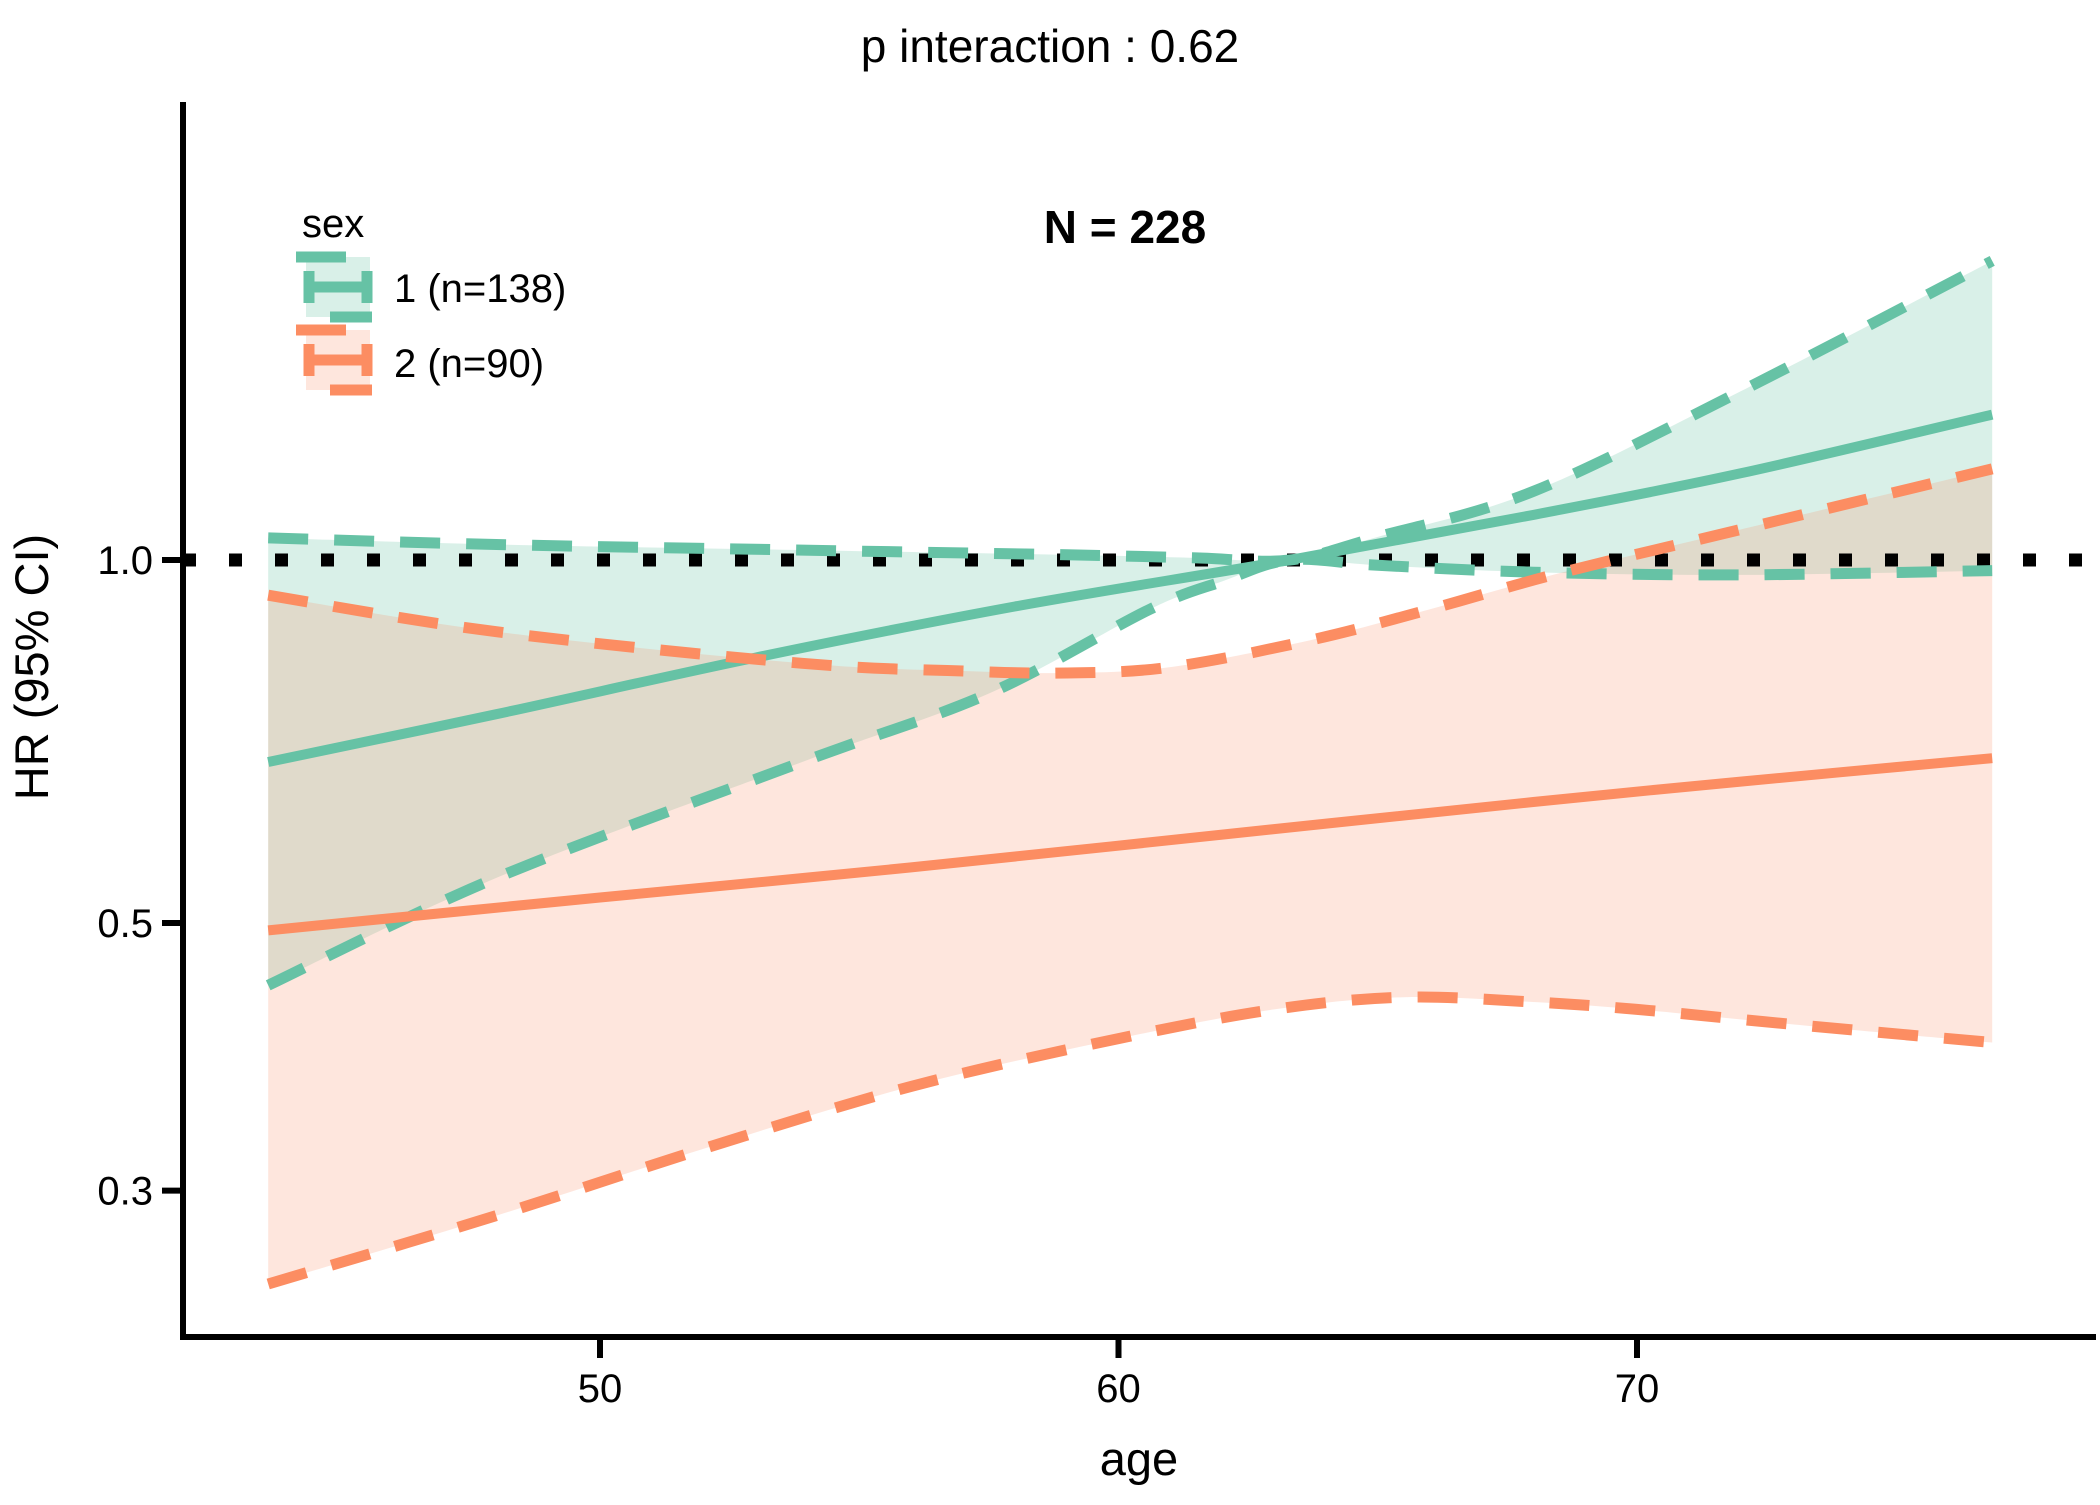 This screenshot has height=1505, width=2100. Describe the element at coordinates (1125, 227) in the screenshot. I see `sample-size-annotation: N = 228` at that location.